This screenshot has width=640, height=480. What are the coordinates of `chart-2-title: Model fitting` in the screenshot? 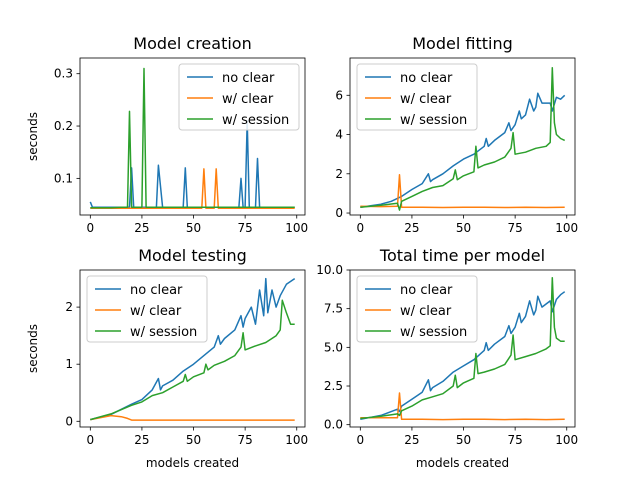 It's located at (462, 43).